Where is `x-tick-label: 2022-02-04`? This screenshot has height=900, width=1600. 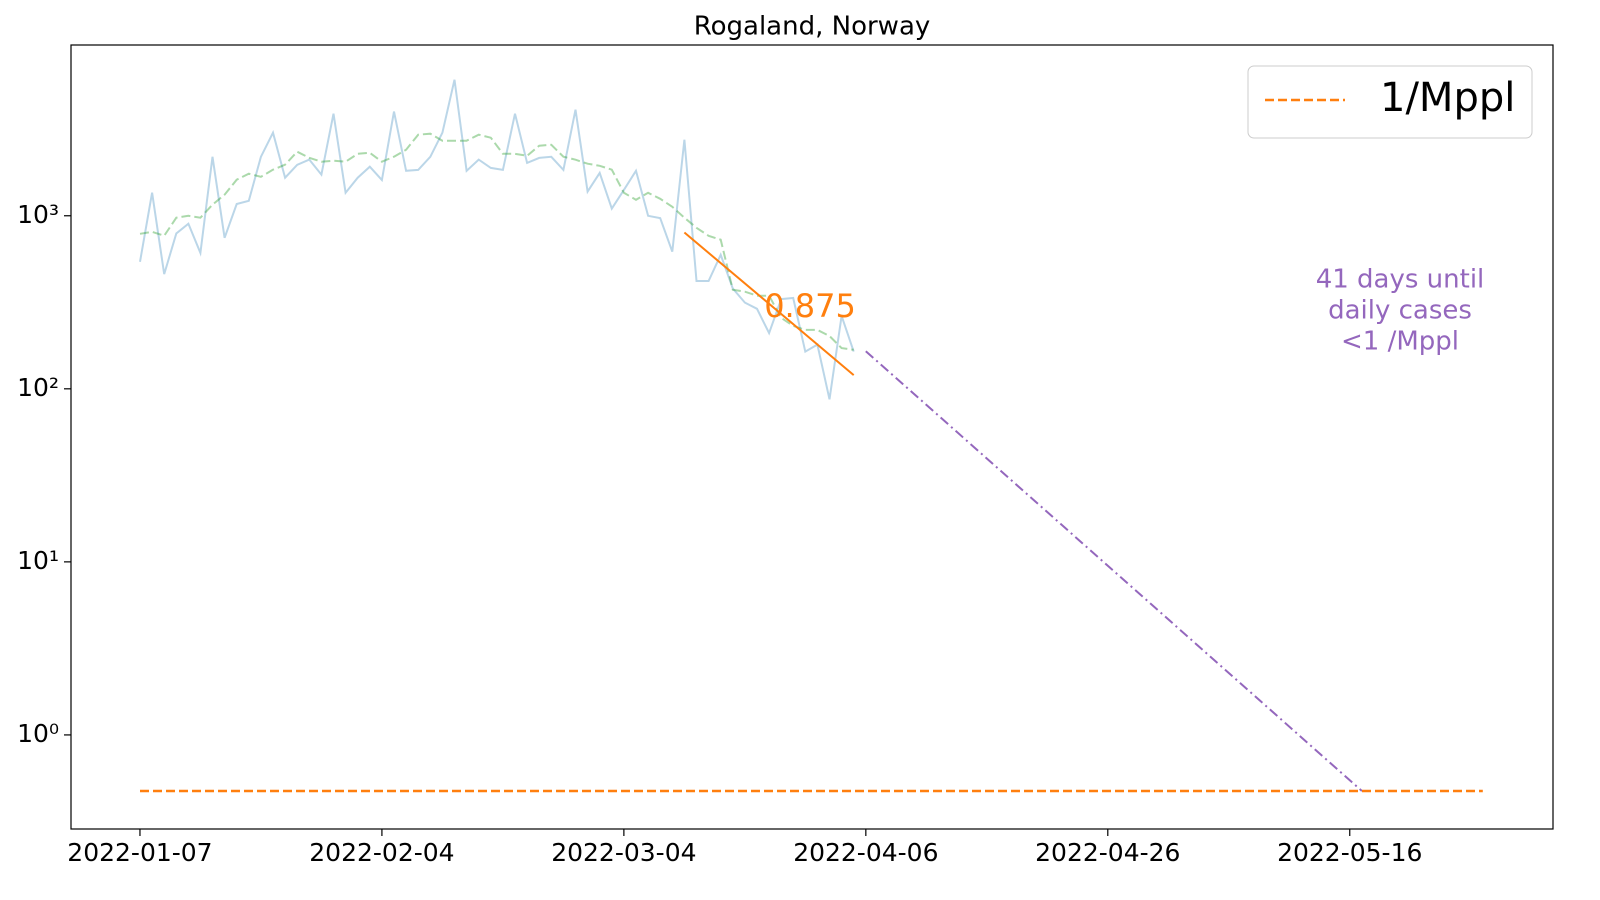
x-tick-label: 2022-02-04 is located at coordinates (381, 852).